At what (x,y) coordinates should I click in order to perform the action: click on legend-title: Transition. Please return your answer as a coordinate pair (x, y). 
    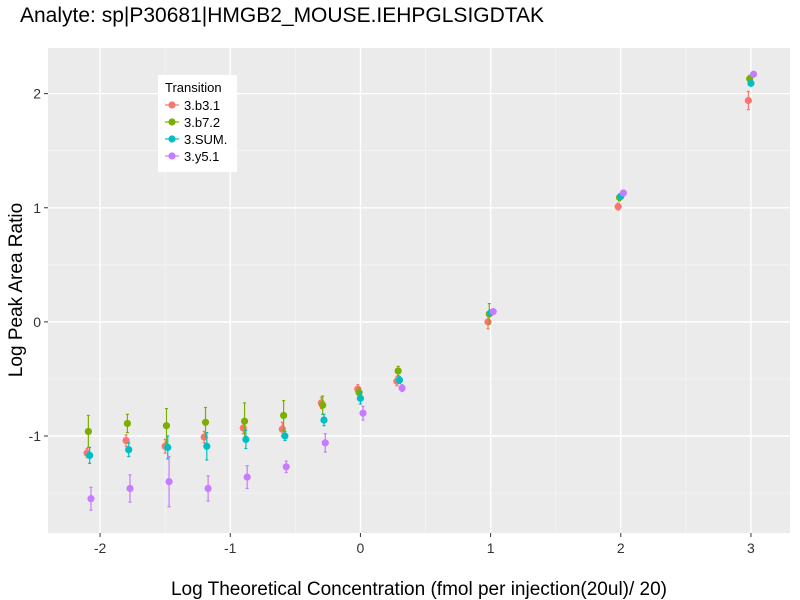
    Looking at the image, I should click on (193, 87).